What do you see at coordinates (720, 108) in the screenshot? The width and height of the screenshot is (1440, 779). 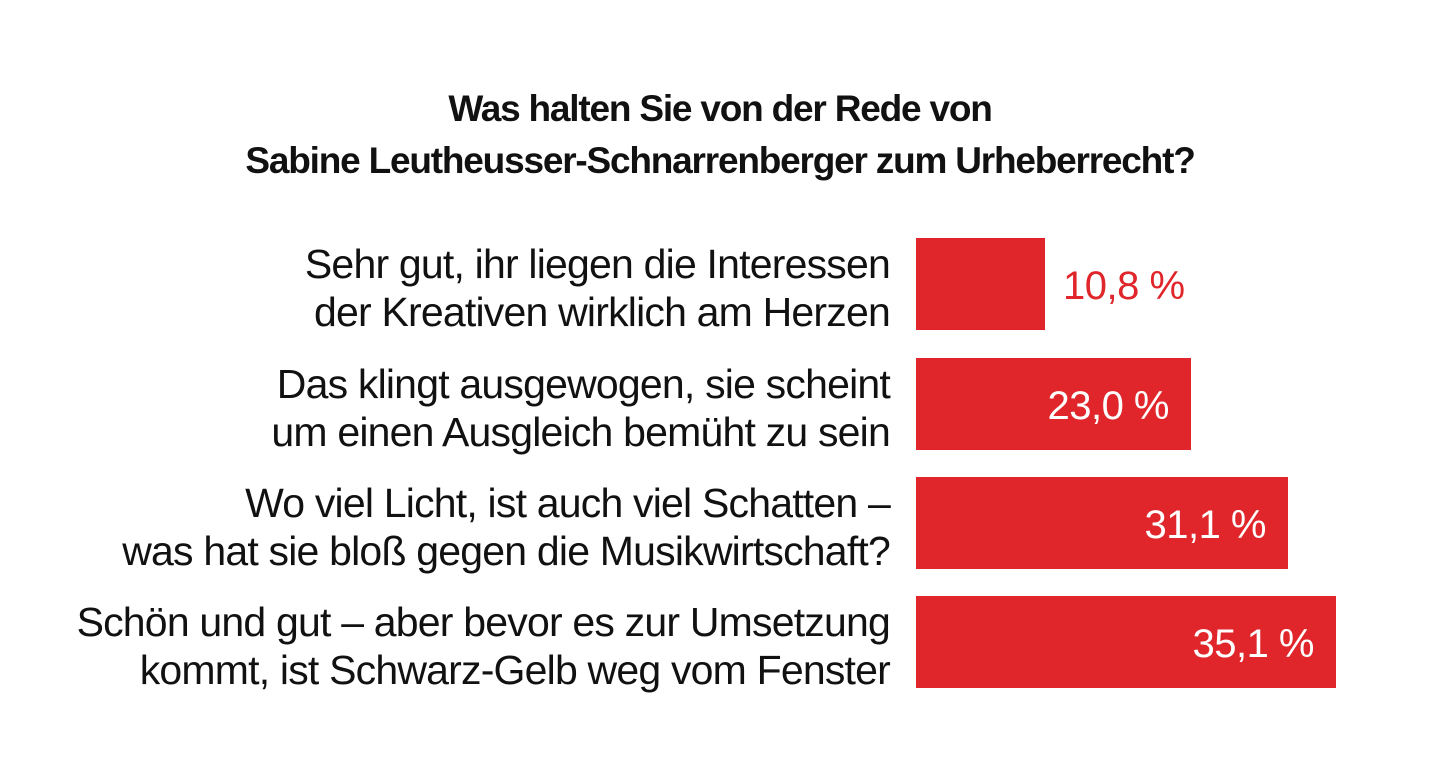 I see `chart-title-line-1: Was halten Sie von der Rede von` at bounding box center [720, 108].